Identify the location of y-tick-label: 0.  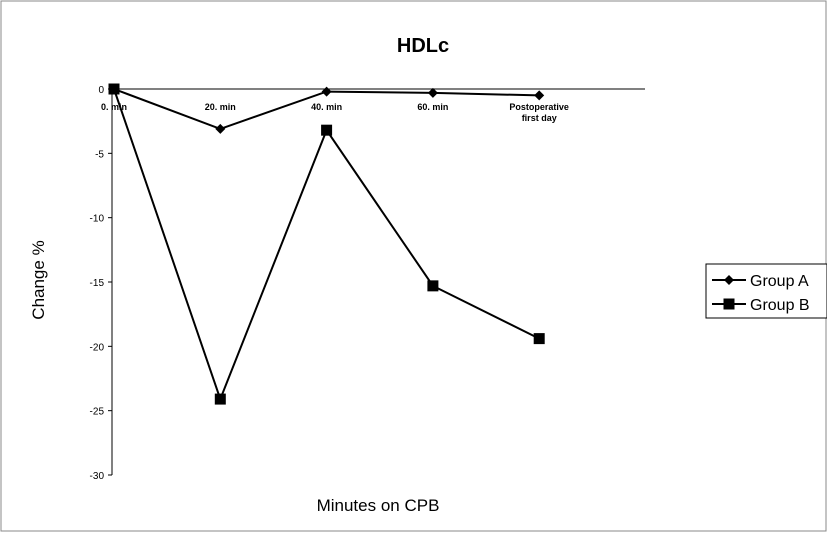
(101, 90).